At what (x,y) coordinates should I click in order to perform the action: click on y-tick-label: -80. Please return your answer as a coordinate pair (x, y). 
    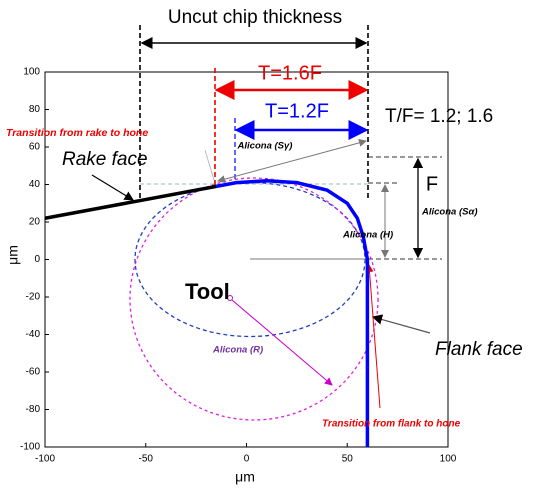
    Looking at the image, I should click on (33, 409).